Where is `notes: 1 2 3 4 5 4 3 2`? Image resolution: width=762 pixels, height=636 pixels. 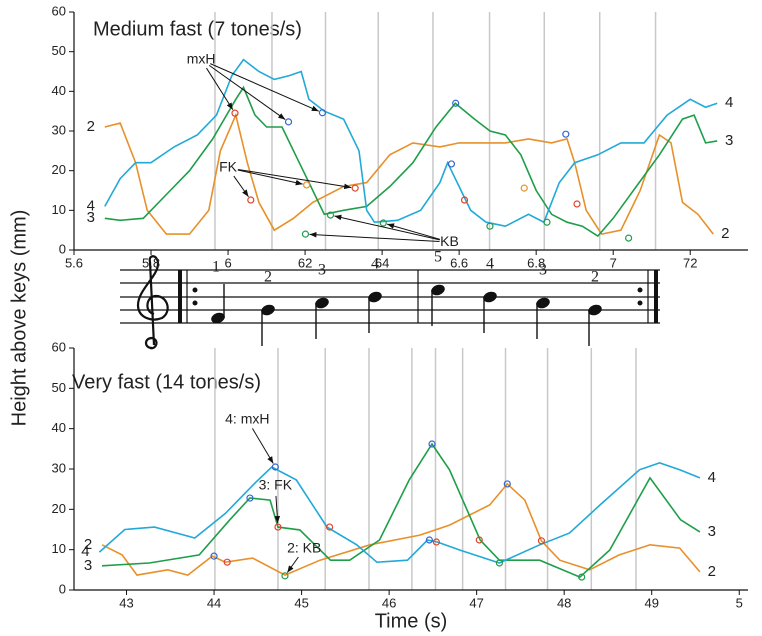
notes: 1 2 3 4 5 4 3 2 is located at coordinates (406, 297).